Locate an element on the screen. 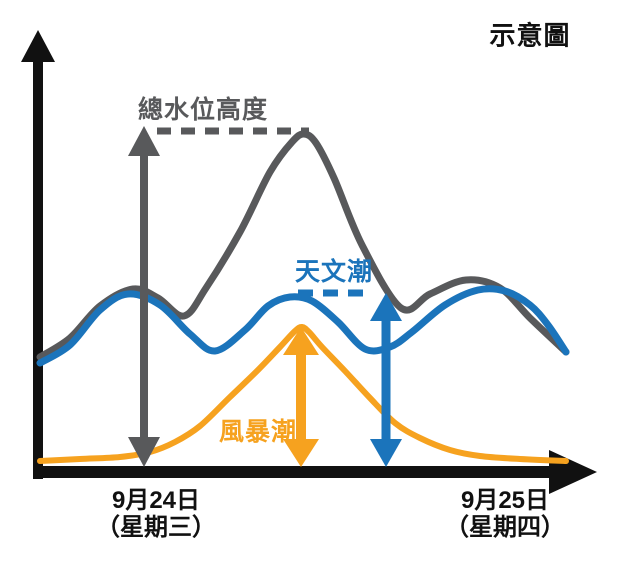 The width and height of the screenshot is (622, 563). x-tick-sep-25: 9月25日 （星期四） is located at coordinates (505, 514).